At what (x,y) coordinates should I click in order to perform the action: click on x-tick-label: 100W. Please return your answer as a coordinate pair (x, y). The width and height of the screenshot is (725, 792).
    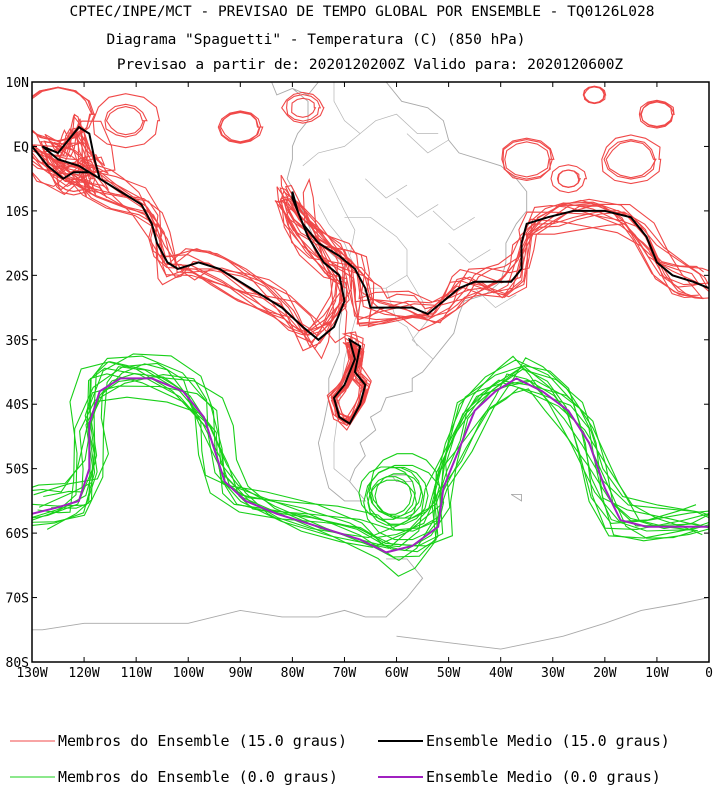
    Looking at the image, I should click on (188, 673).